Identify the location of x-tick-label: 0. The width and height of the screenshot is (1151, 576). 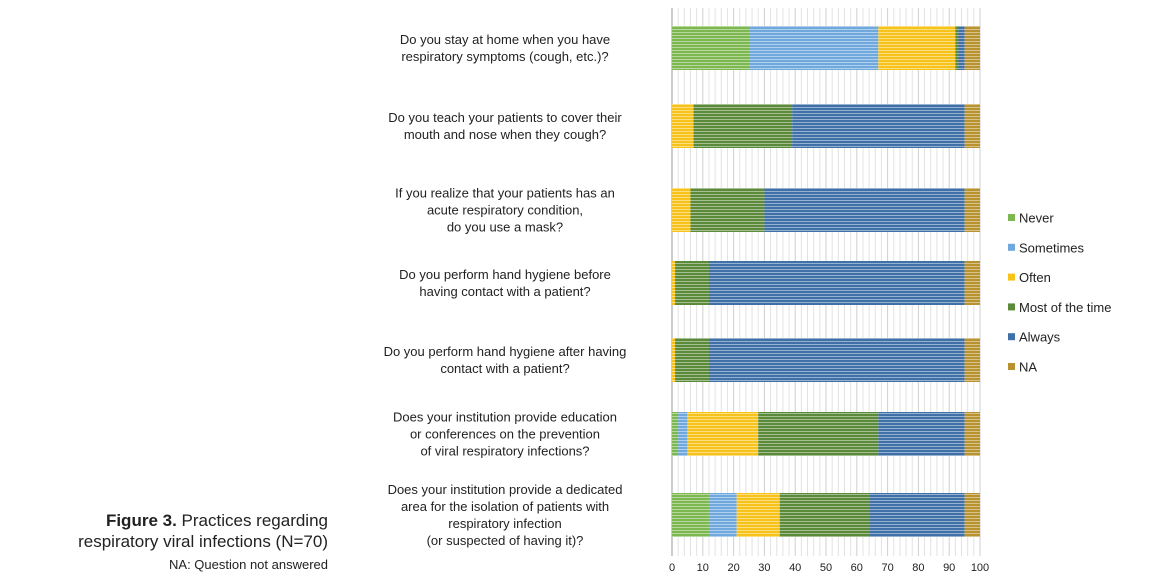
(672, 568).